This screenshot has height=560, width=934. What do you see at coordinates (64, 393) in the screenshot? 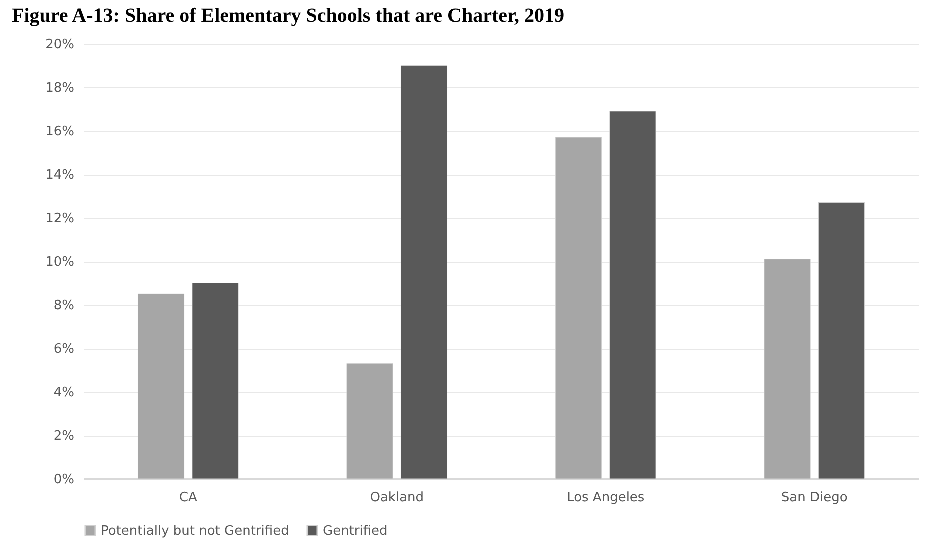
I see `y-tick-label: 4%` at bounding box center [64, 393].